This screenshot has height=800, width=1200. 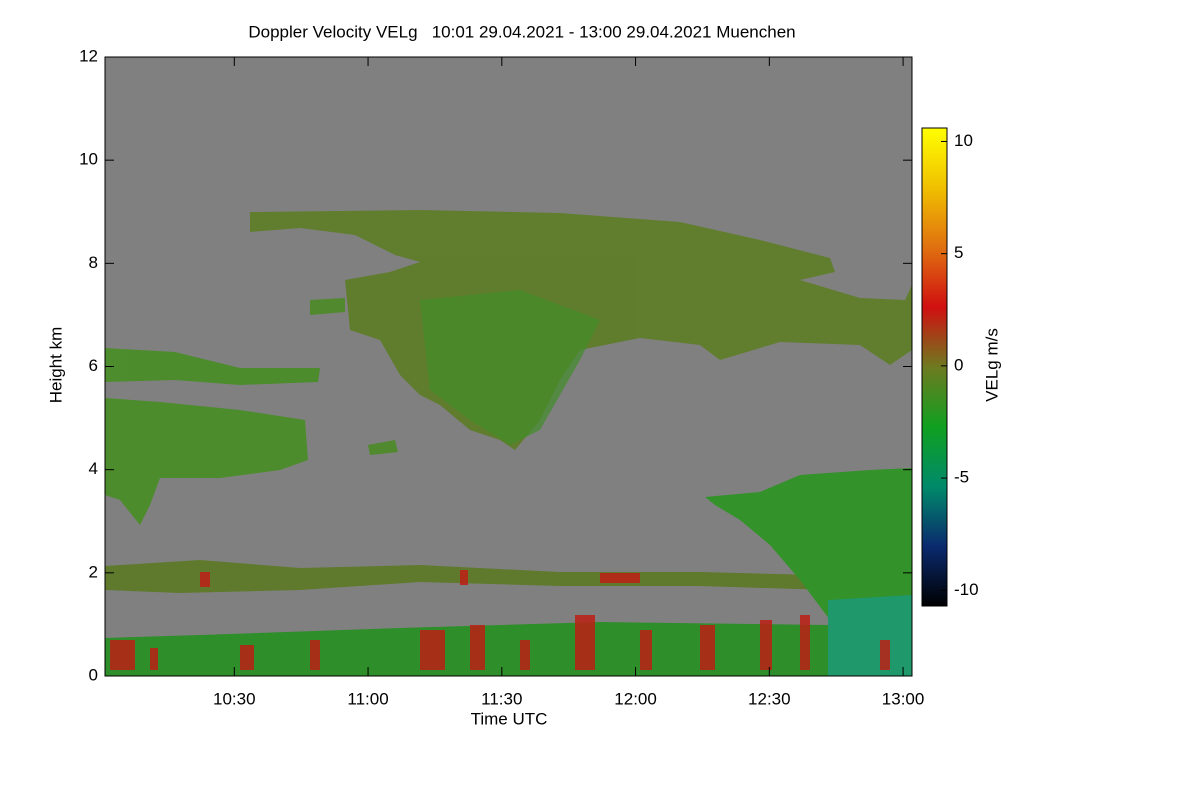 I want to click on x-tick-label: 13:00, so click(x=903, y=698).